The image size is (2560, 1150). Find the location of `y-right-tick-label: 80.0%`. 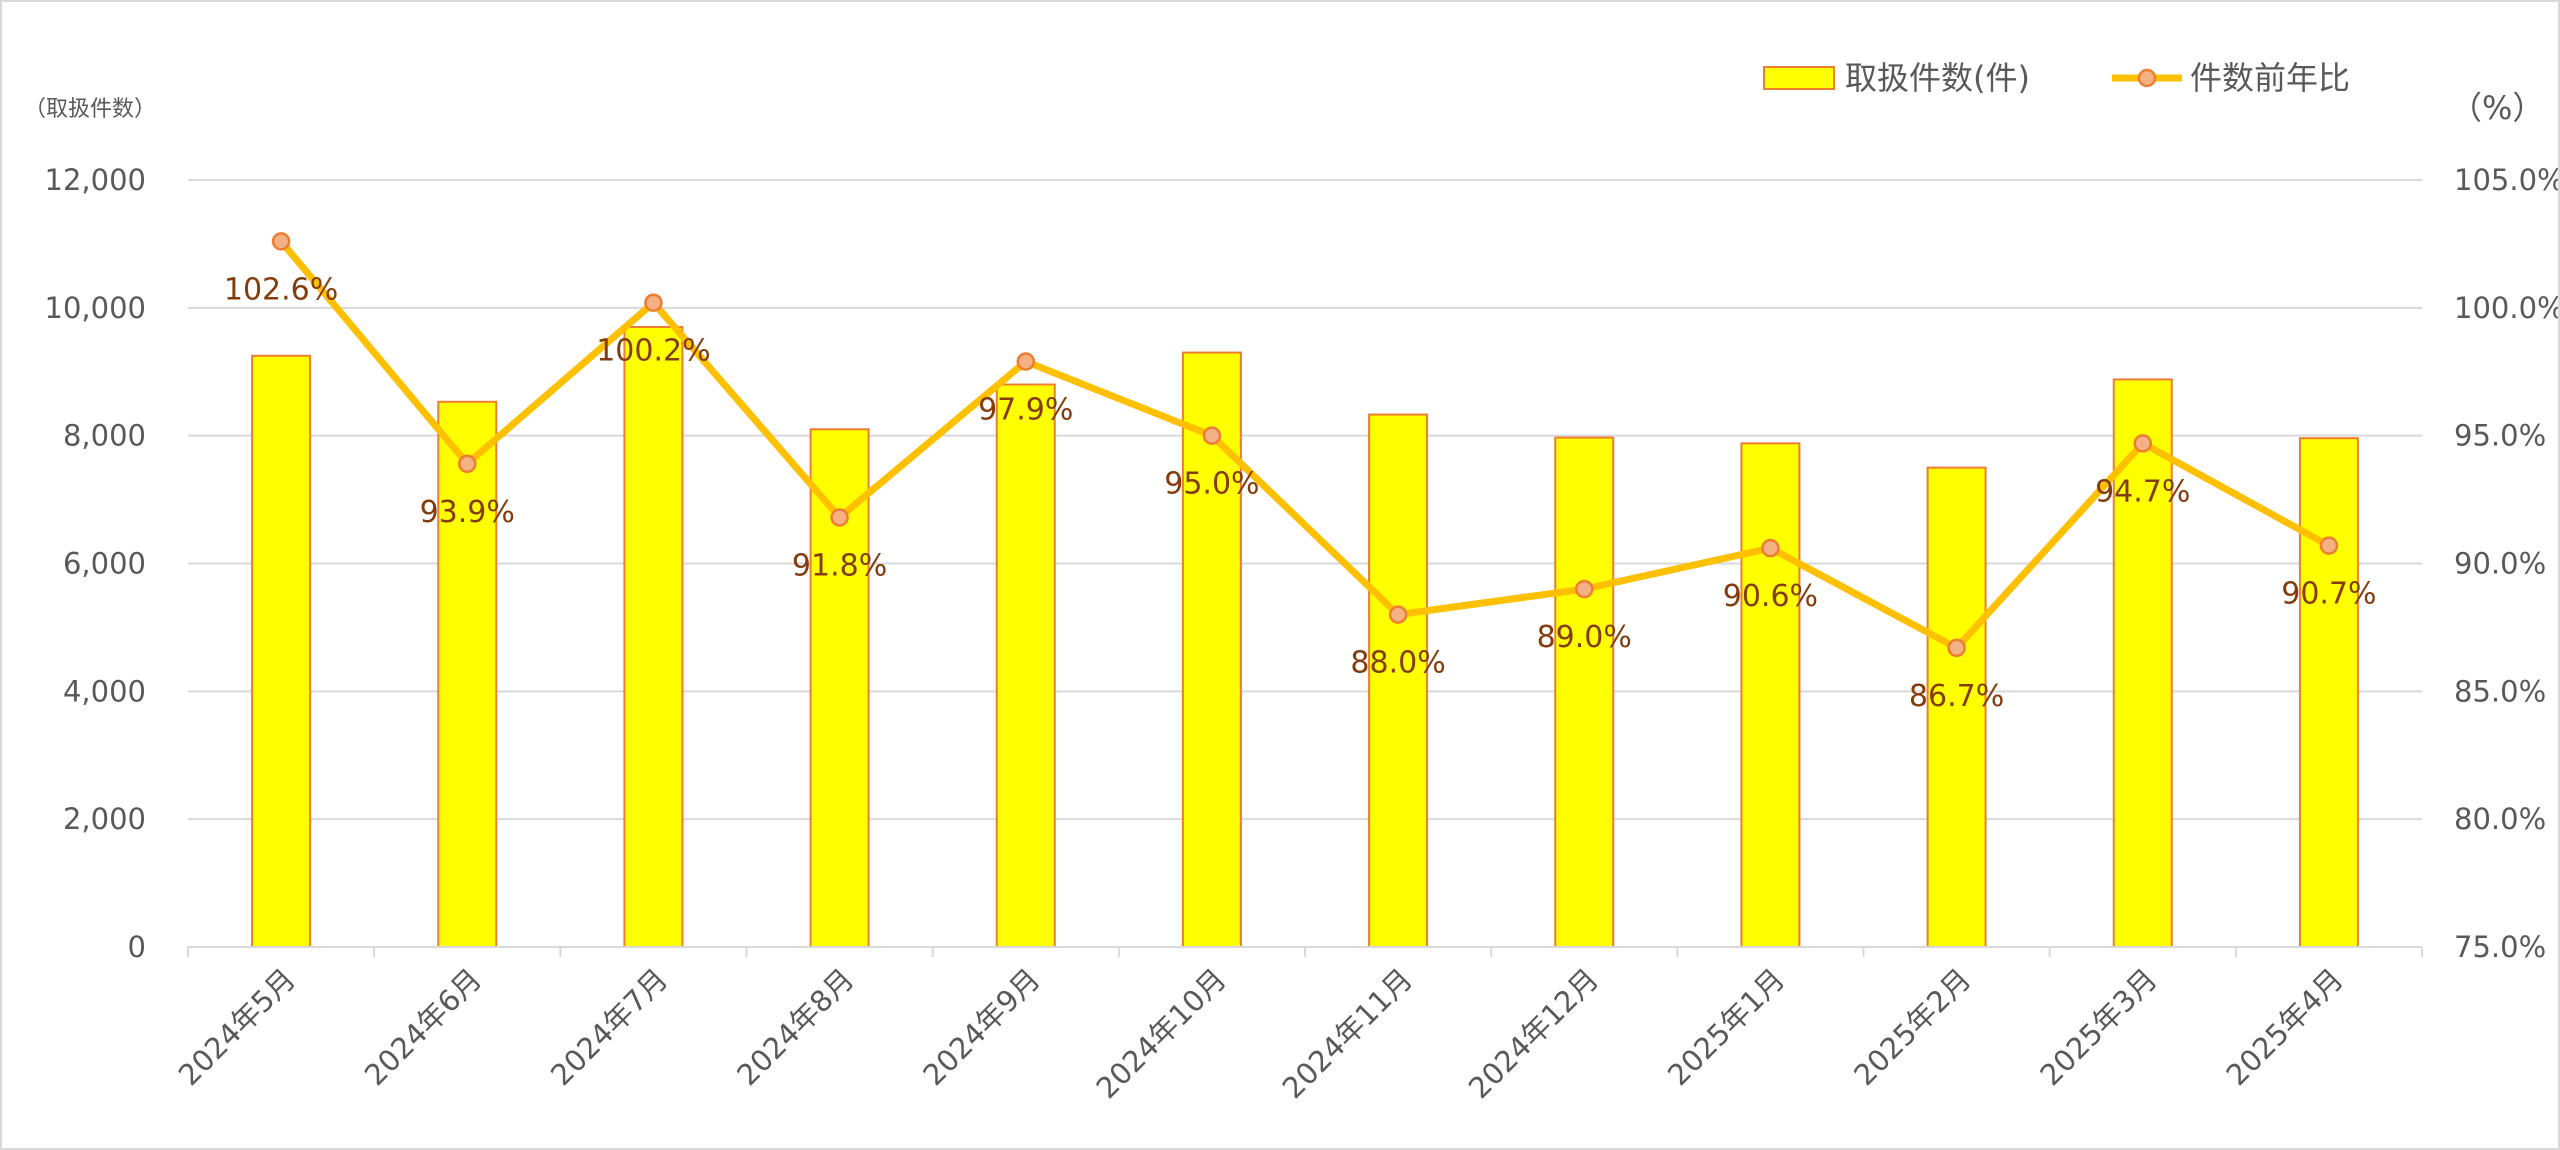

y-right-tick-label: 80.0% is located at coordinates (2500, 819).